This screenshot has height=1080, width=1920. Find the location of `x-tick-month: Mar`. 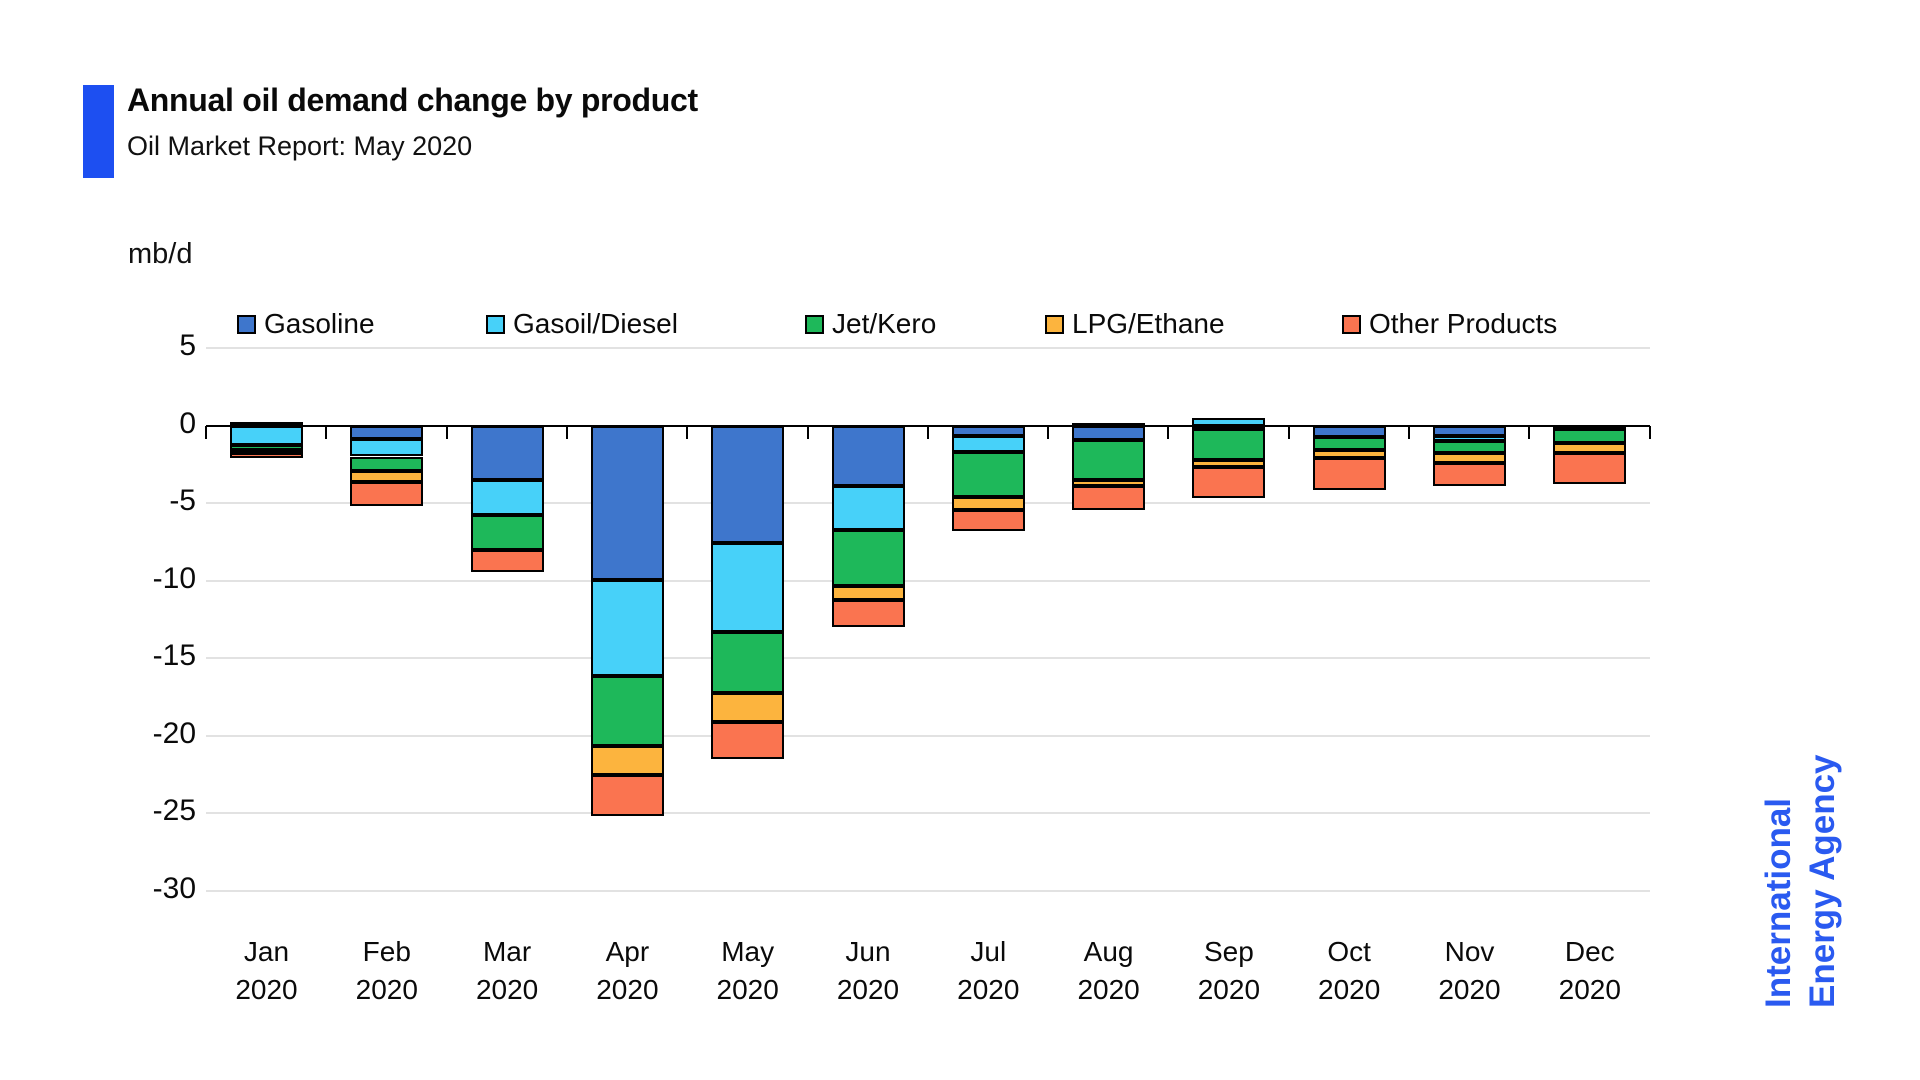

x-tick-month: Mar is located at coordinates (507, 951).